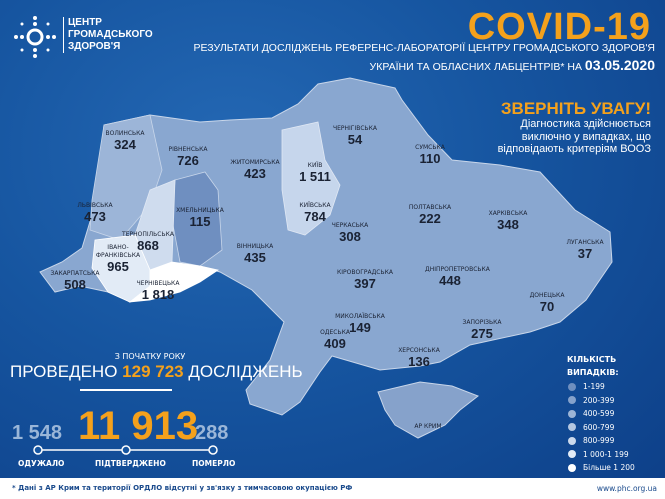 The width and height of the screenshot is (665, 499). What do you see at coordinates (110, 34) in the screenshot?
I see `logo-line: ГРОМАДСЬКОГО` at bounding box center [110, 34].